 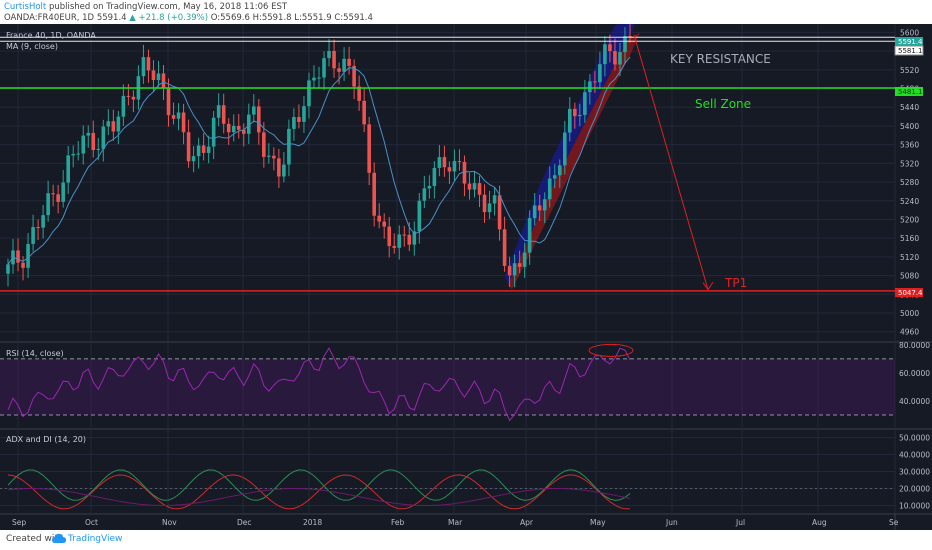 What do you see at coordinates (909, 145) in the screenshot?
I see `y-tick-label: 5360` at bounding box center [909, 145].